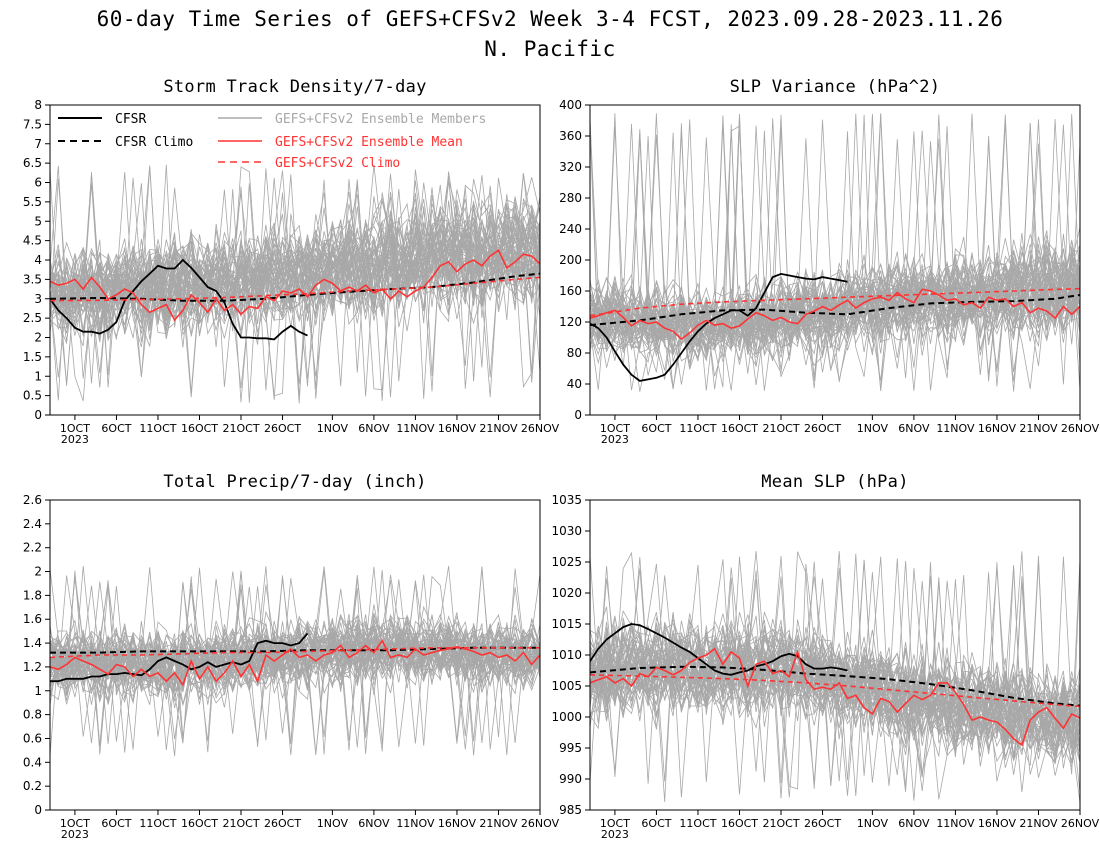 Image resolution: width=1100 pixels, height=850 pixels. Describe the element at coordinates (32, 357) in the screenshot. I see `y-tick-label: 1.5` at that location.